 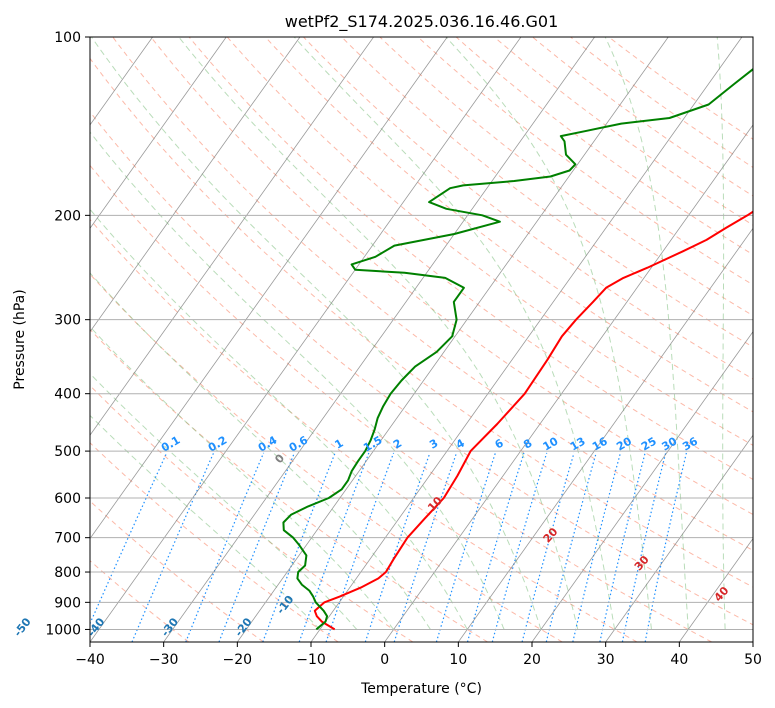 What do you see at coordinates (338, 444) in the screenshot?
I see `mixing-ratio-label: 1` at bounding box center [338, 444].